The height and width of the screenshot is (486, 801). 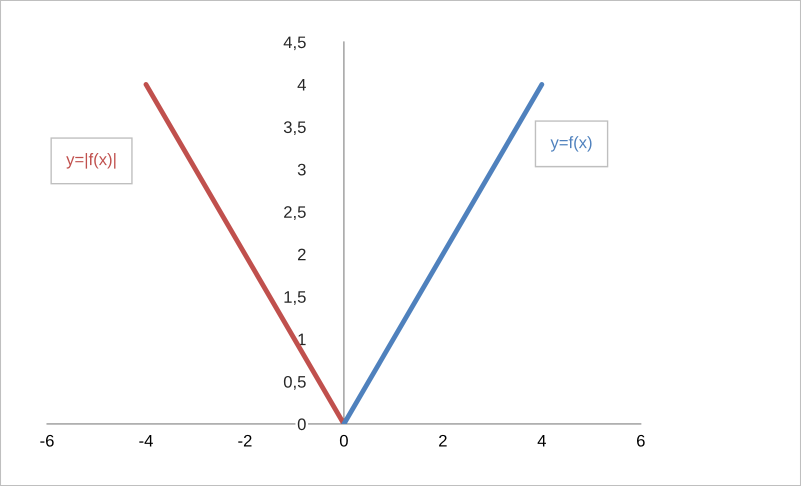 What do you see at coordinates (302, 84) in the screenshot?
I see `y-tick-label: 4` at bounding box center [302, 84].